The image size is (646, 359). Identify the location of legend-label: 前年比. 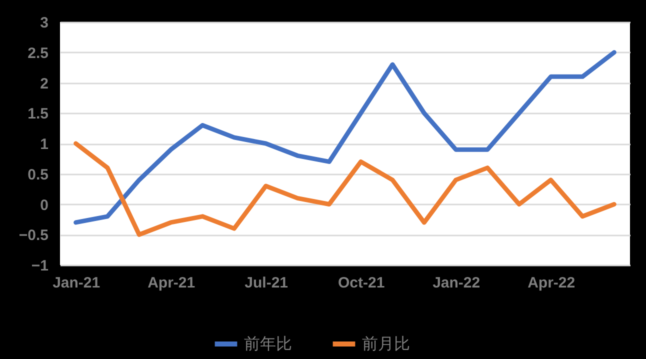
(268, 343).